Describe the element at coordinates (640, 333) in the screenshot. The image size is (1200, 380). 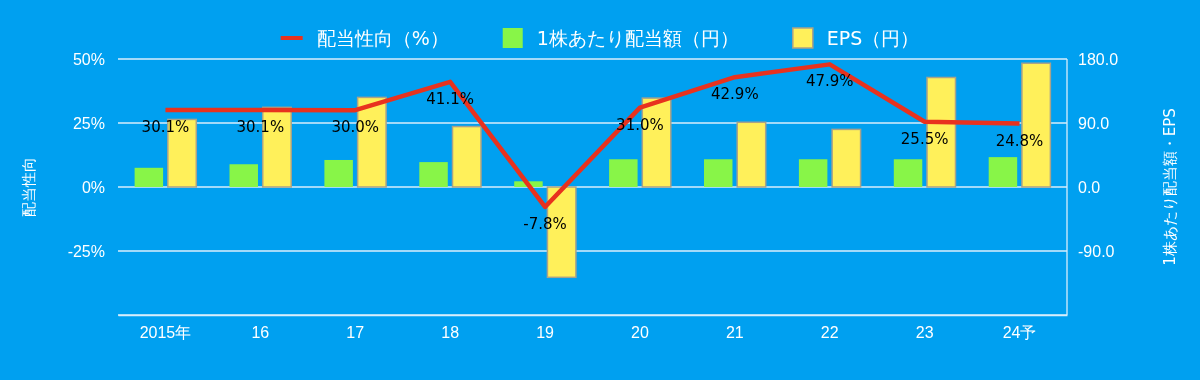
I see `x-tick-label: 20` at that location.